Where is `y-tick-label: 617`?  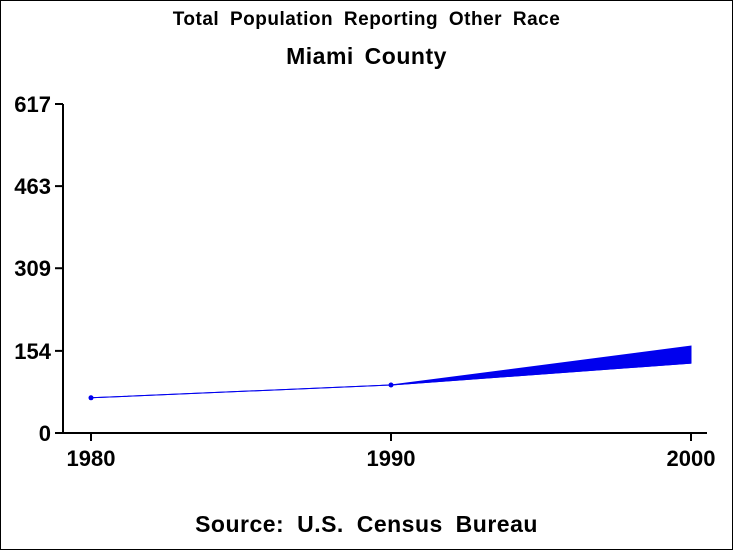
y-tick-label: 617 is located at coordinates (32, 104).